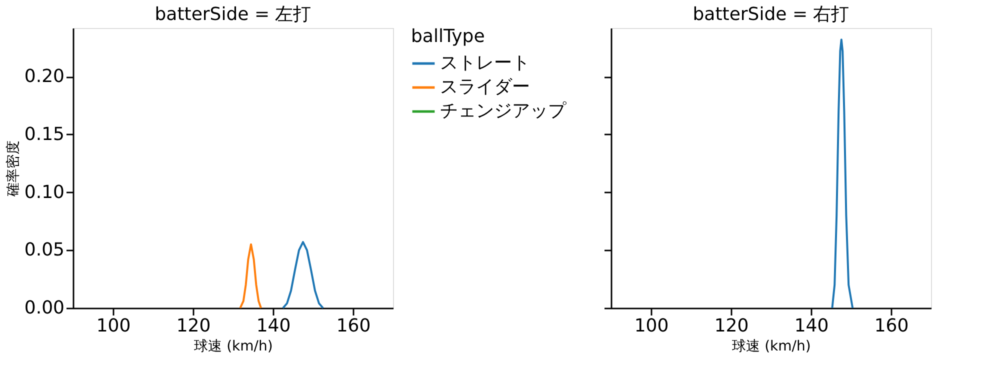 The height and width of the screenshot is (391, 999). What do you see at coordinates (44, 134) in the screenshot?
I see `y-tick-label: 0.15` at bounding box center [44, 134].